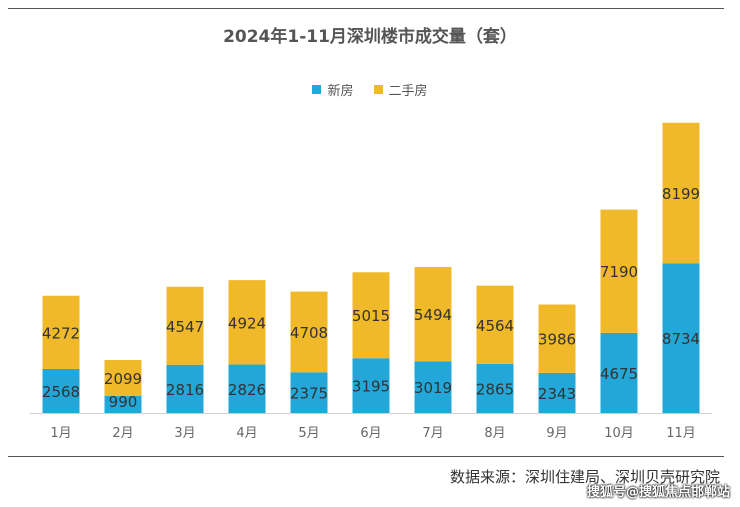 The image size is (740, 507). What do you see at coordinates (122, 433) in the screenshot?
I see `x-tick-label: 2月` at bounding box center [122, 433].